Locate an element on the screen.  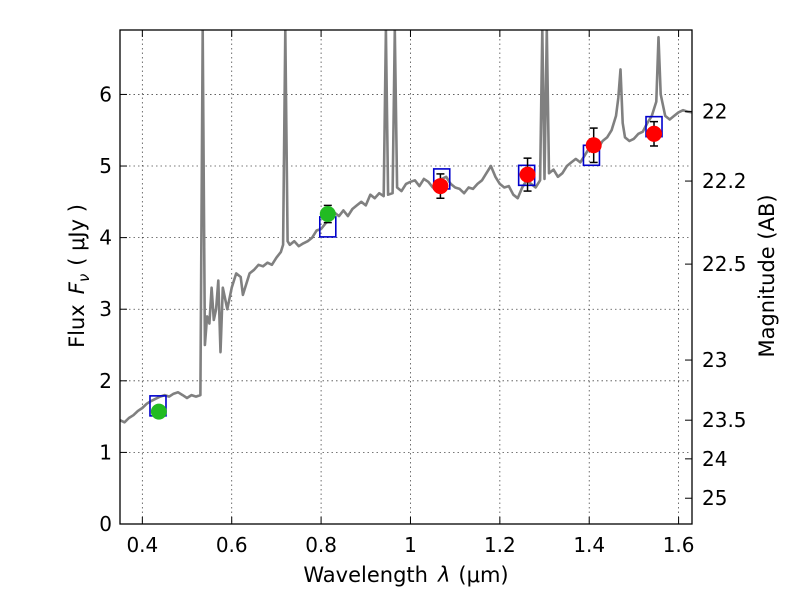
y2-axis-title: Magnitude (AB) is located at coordinates (767, 275).